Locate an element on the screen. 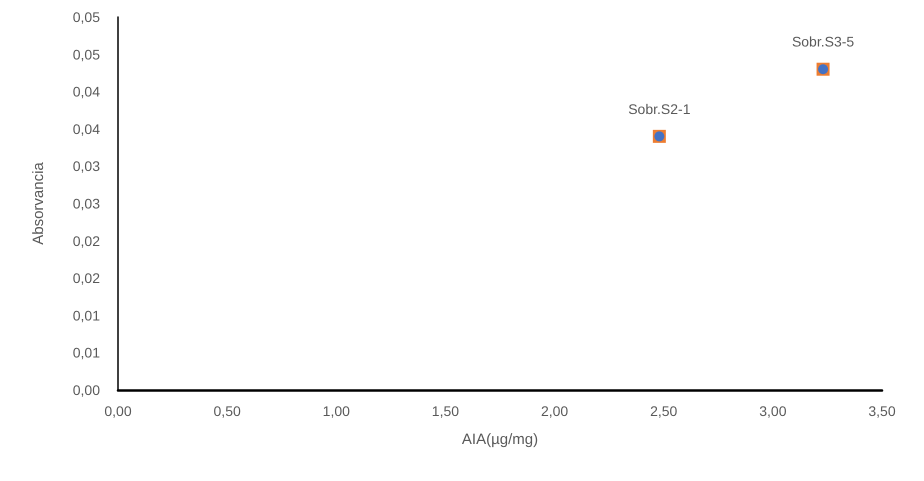  x-tick-label: 3,50 is located at coordinates (882, 411).